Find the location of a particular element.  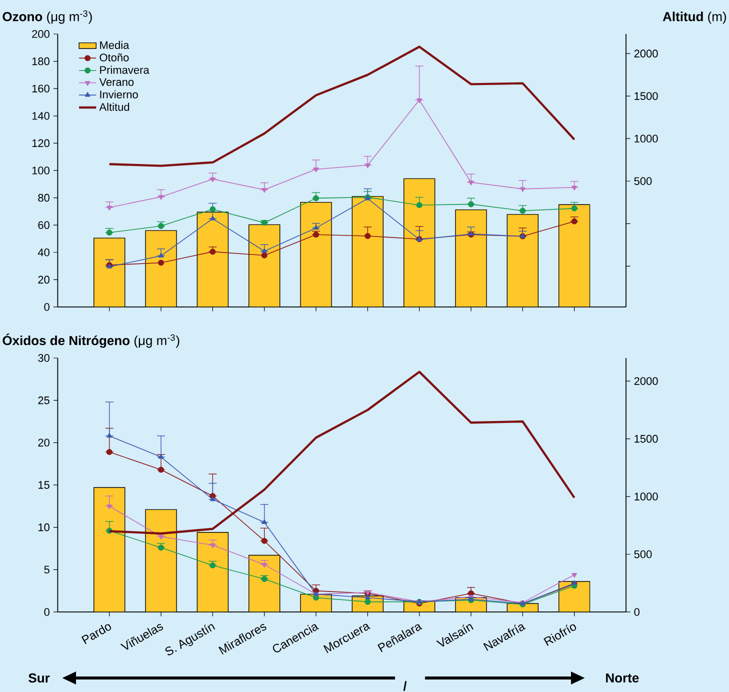

y-tick-label: 80 is located at coordinates (44, 198).